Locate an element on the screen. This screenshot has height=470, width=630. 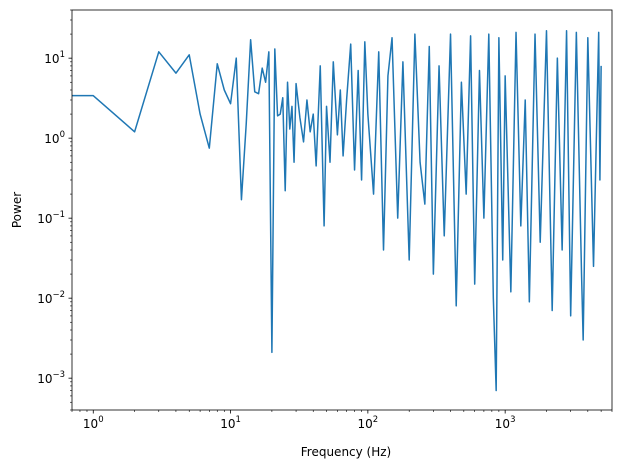
x-tick-label: 10⁰ is located at coordinates (93, 423).